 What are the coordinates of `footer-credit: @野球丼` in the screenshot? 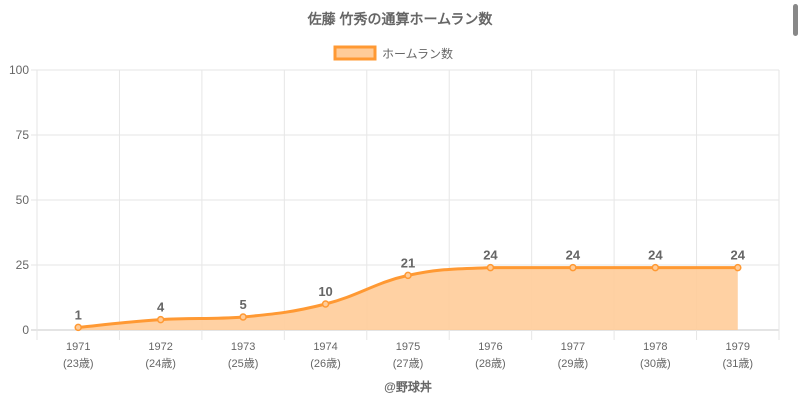 It's located at (408, 386).